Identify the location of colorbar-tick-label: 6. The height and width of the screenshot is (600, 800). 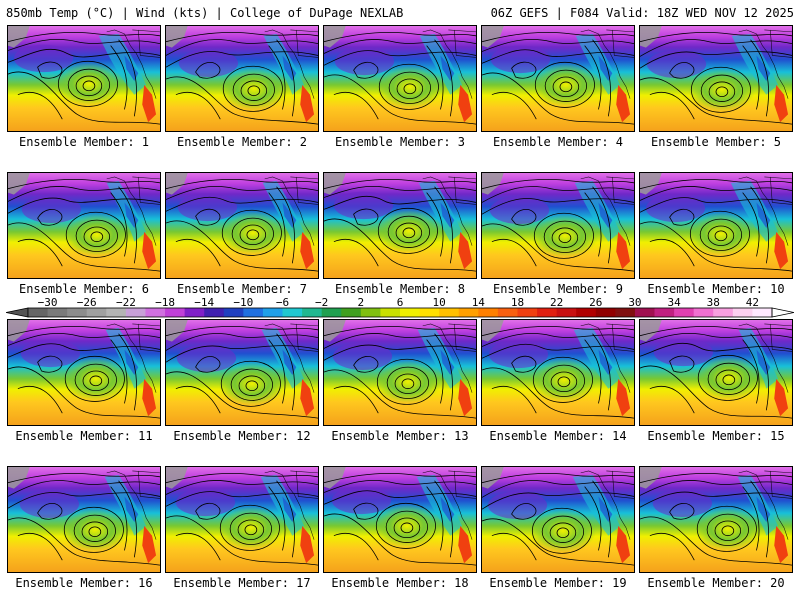
(400, 303).